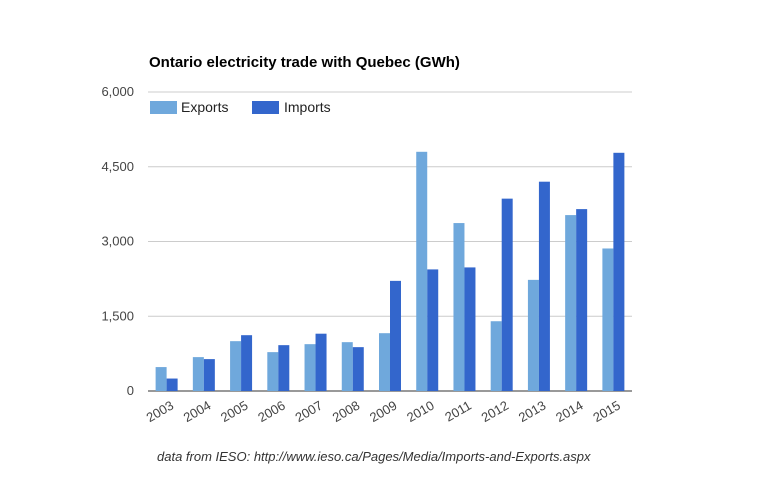 This screenshot has width=781, height=483. What do you see at coordinates (265, 107) in the screenshot?
I see `legend-swatch-imports` at bounding box center [265, 107].